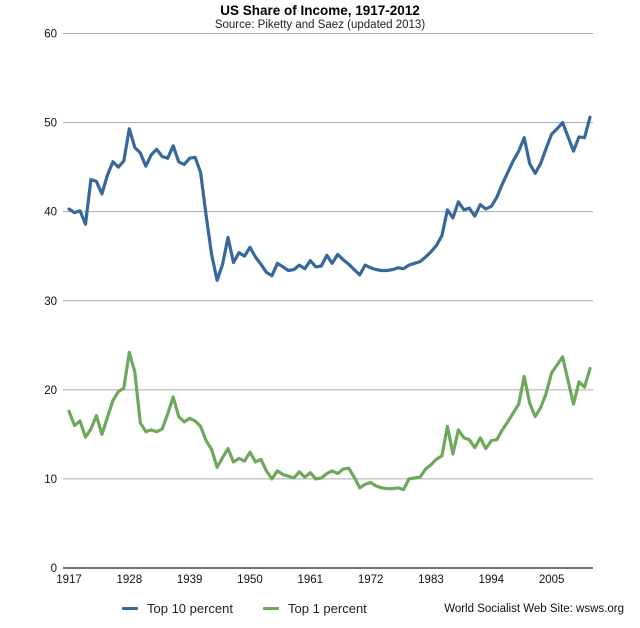 The width and height of the screenshot is (640, 628). What do you see at coordinates (244, 608) in the screenshot?
I see `chart-legend: Top 10 percent Top 1 percent` at bounding box center [244, 608].